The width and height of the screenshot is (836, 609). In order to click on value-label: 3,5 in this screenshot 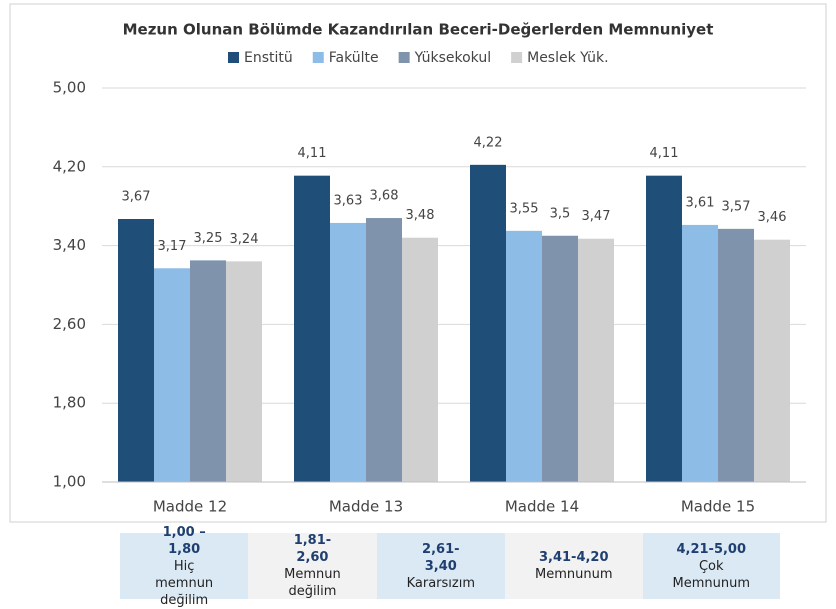, I will do `click(560, 213)`.